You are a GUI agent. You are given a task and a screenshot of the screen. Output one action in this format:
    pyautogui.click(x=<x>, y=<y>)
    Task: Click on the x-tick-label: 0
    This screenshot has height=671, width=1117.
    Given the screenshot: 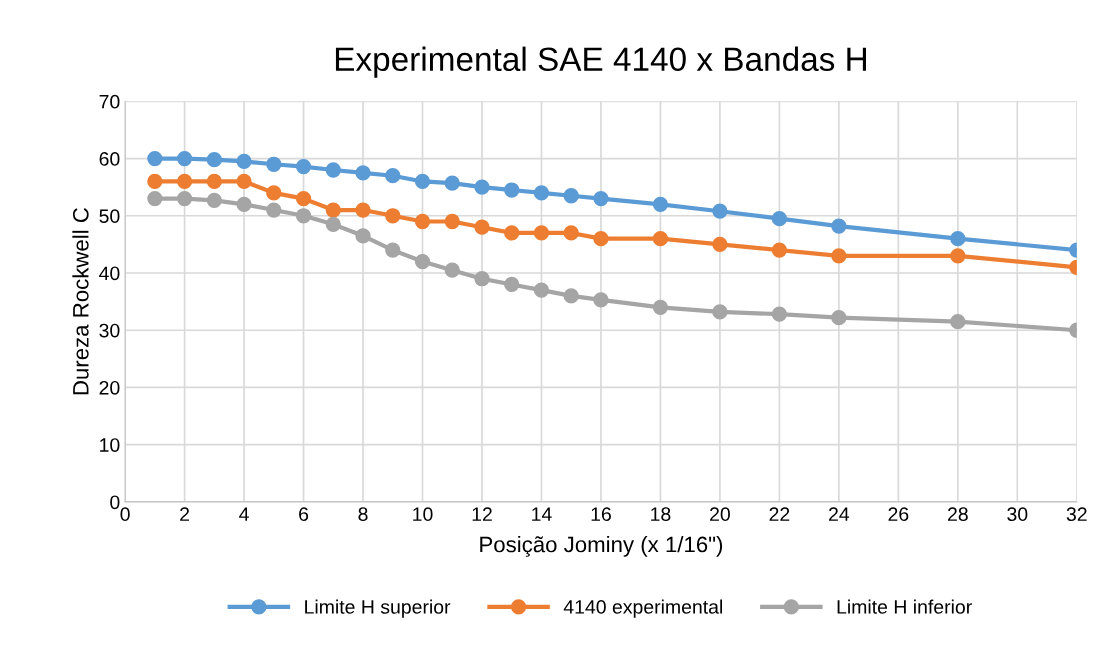 What is the action you would take?
    pyautogui.click(x=125, y=514)
    